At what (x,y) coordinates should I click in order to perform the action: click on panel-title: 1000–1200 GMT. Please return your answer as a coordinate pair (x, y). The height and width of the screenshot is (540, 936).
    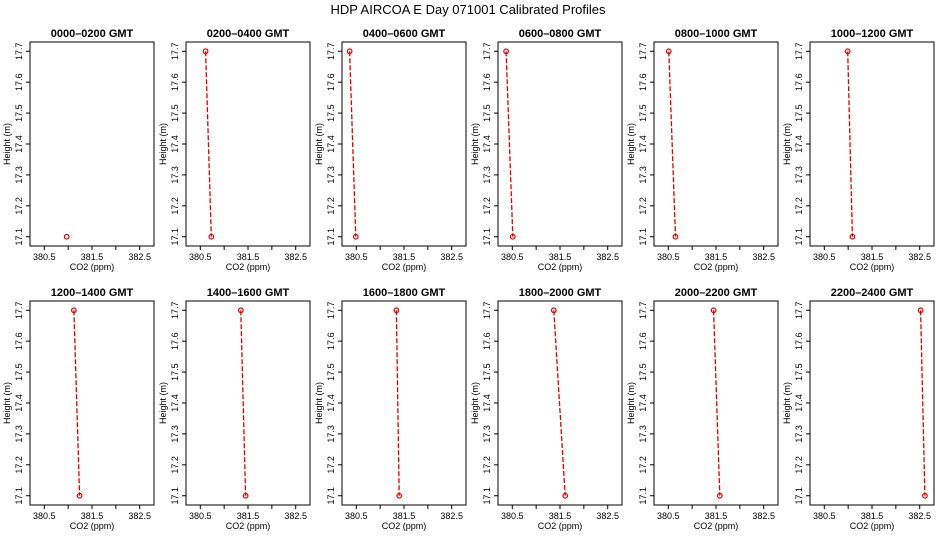
    Looking at the image, I should click on (872, 34).